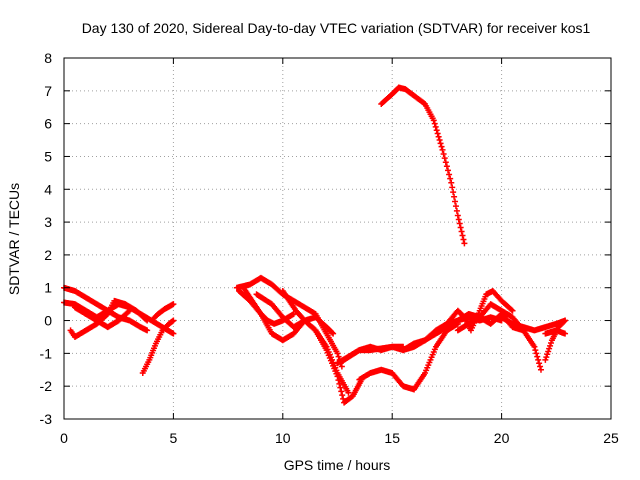 This screenshot has width=640, height=480. I want to click on x-tick-label: 5, so click(174, 438).